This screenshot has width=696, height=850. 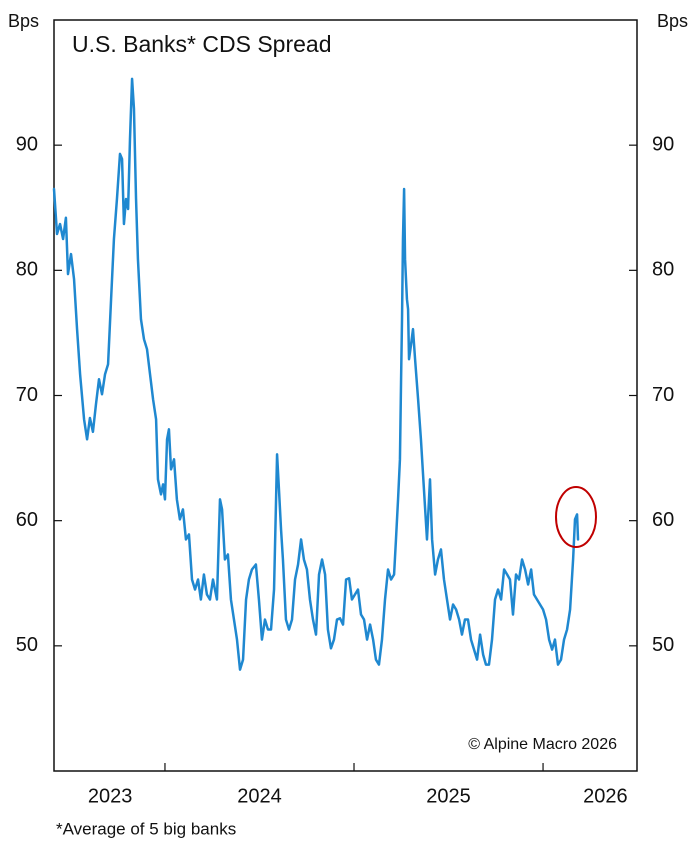 I want to click on y2-tick-label: 70, so click(x=663, y=395).